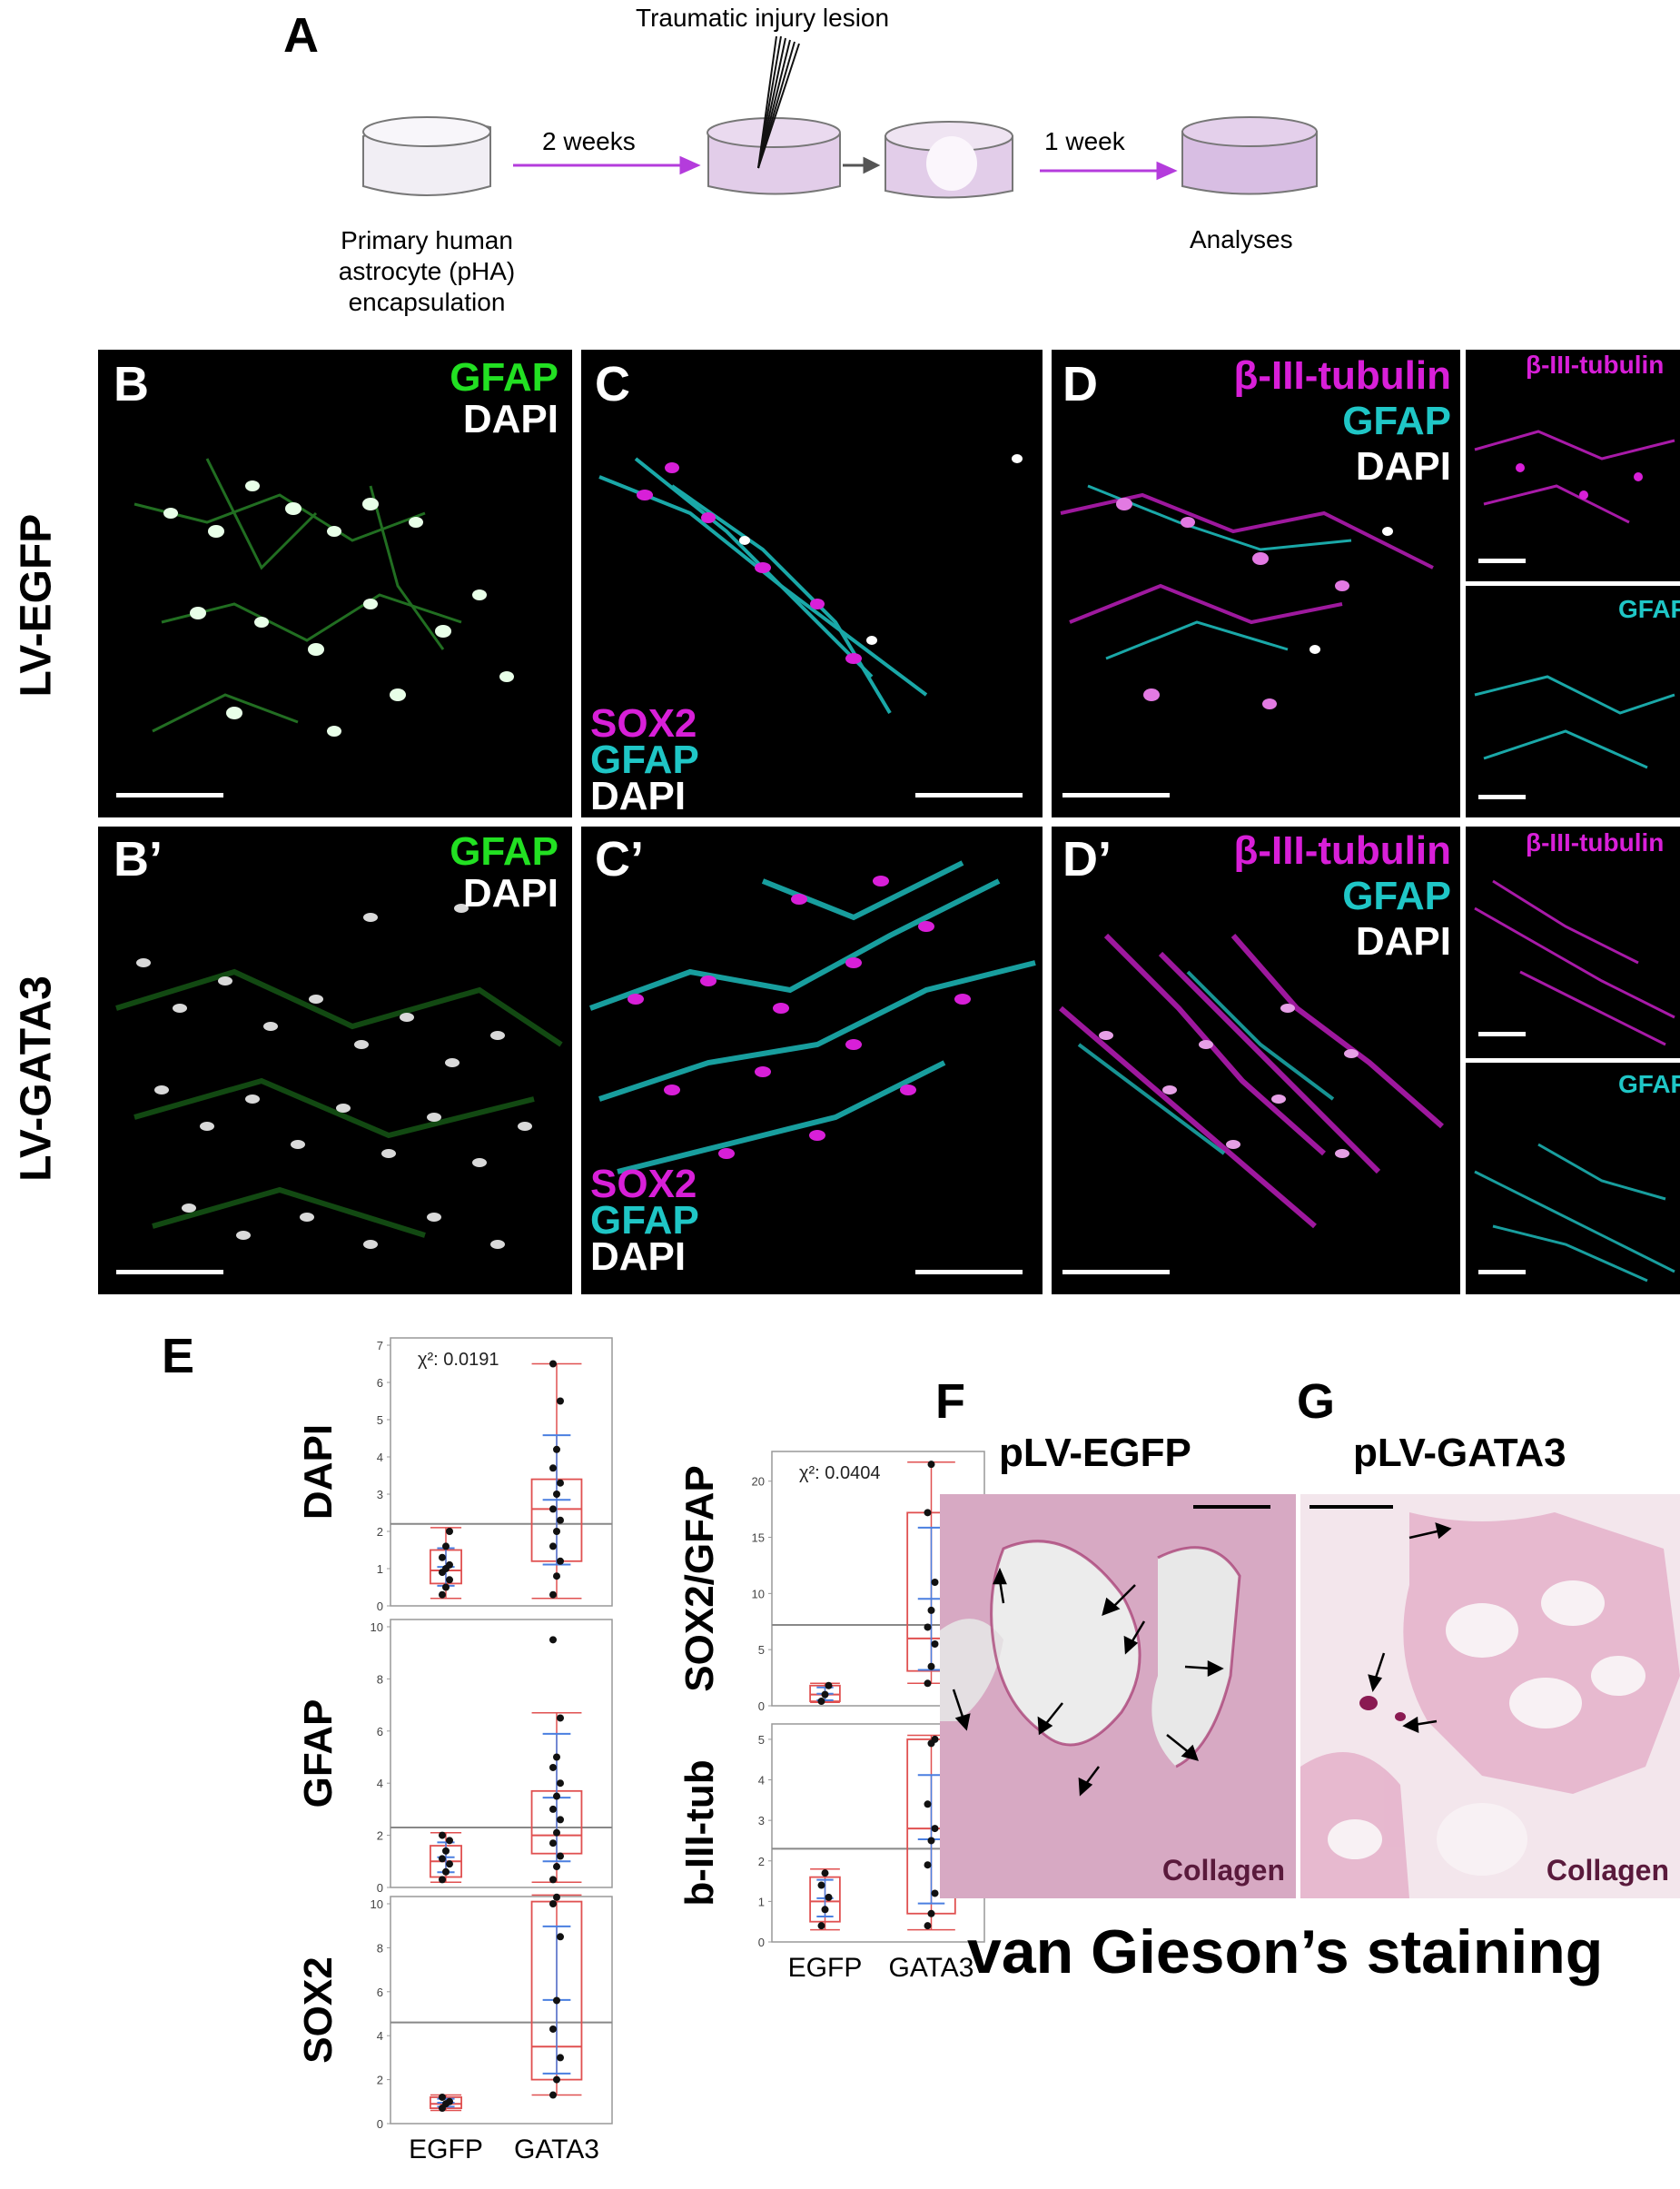  Describe the element at coordinates (589, 141) in the screenshot. I see `step1-label: 2 weeks` at that location.